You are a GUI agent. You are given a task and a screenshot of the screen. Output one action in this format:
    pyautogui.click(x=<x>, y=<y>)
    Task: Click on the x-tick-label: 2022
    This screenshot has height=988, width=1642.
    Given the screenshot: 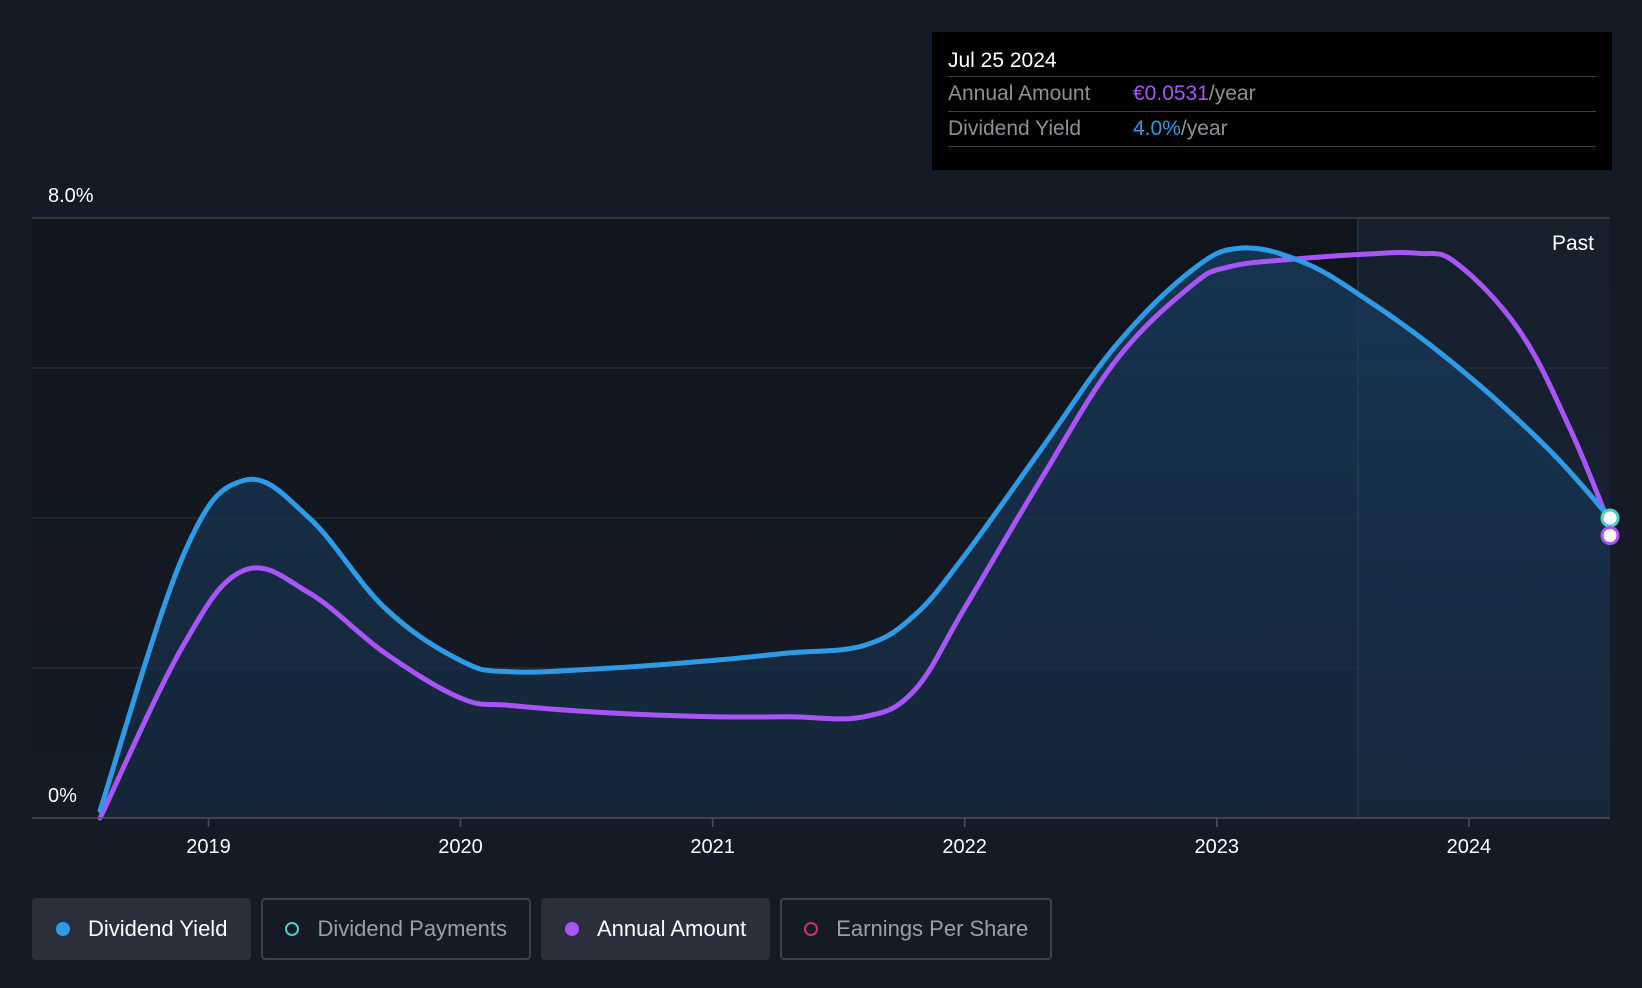 What is the action you would take?
    pyautogui.click(x=964, y=847)
    